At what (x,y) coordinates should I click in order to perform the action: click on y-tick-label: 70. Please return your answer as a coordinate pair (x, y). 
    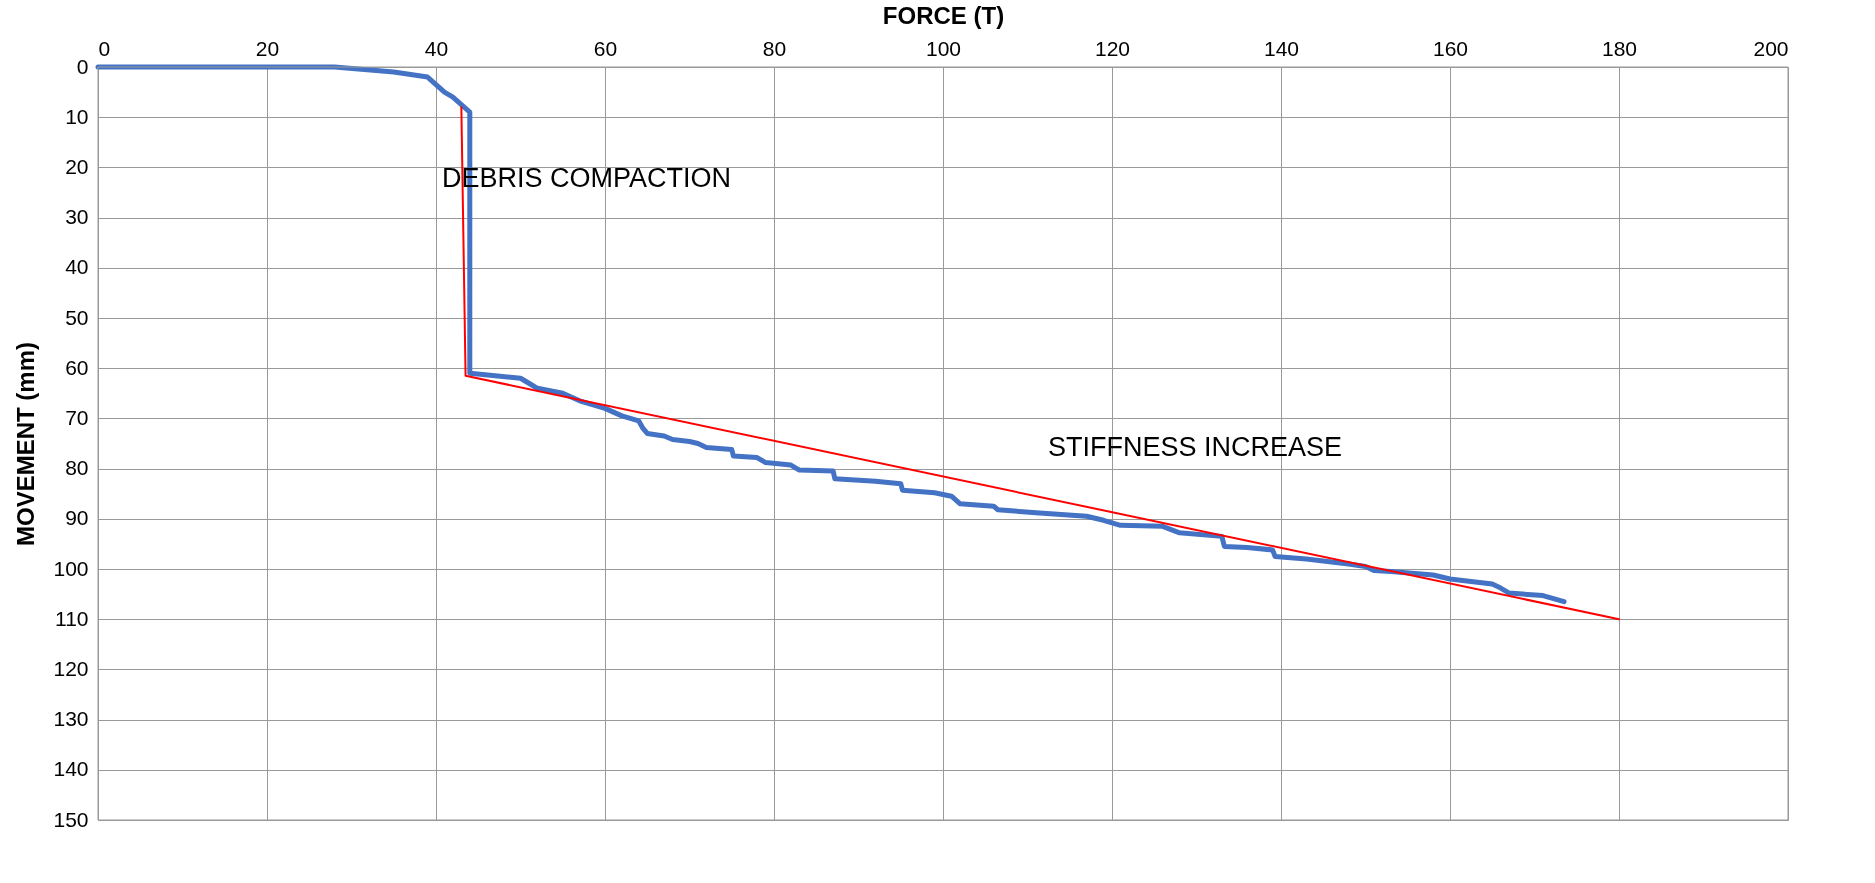
    Looking at the image, I should click on (77, 417).